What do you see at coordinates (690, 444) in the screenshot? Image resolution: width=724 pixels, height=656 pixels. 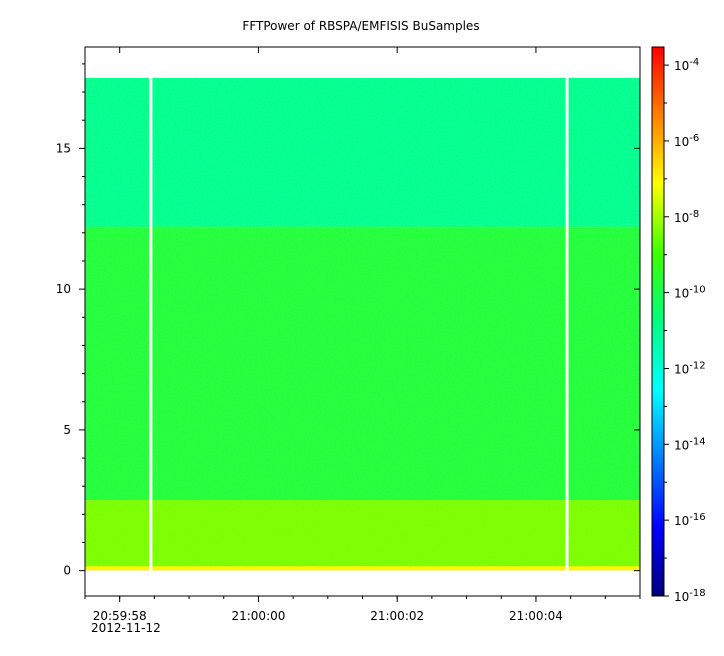 I see `colorbar-tick-label: 10⁻¹⁴` at bounding box center [690, 444].